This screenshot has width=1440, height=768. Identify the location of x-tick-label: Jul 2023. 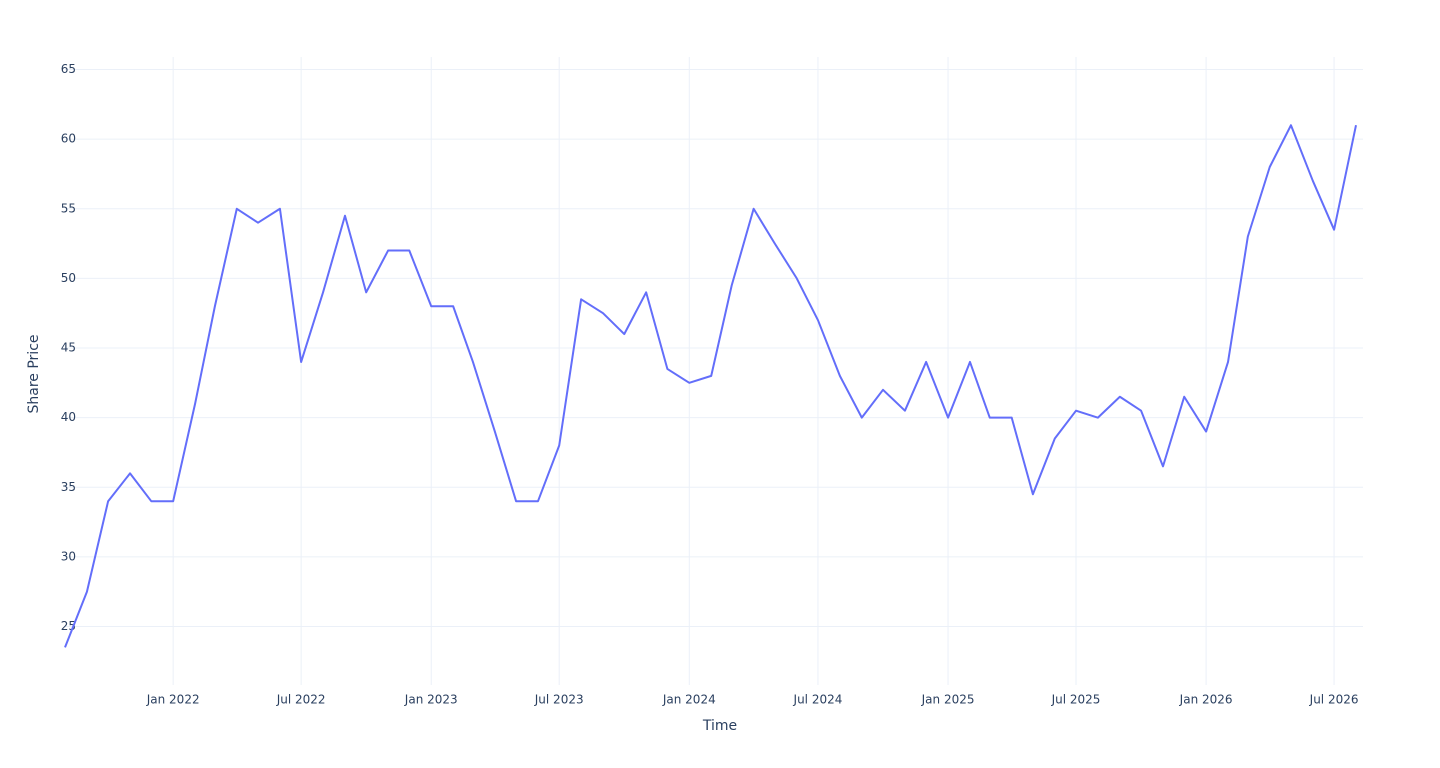
(559, 700).